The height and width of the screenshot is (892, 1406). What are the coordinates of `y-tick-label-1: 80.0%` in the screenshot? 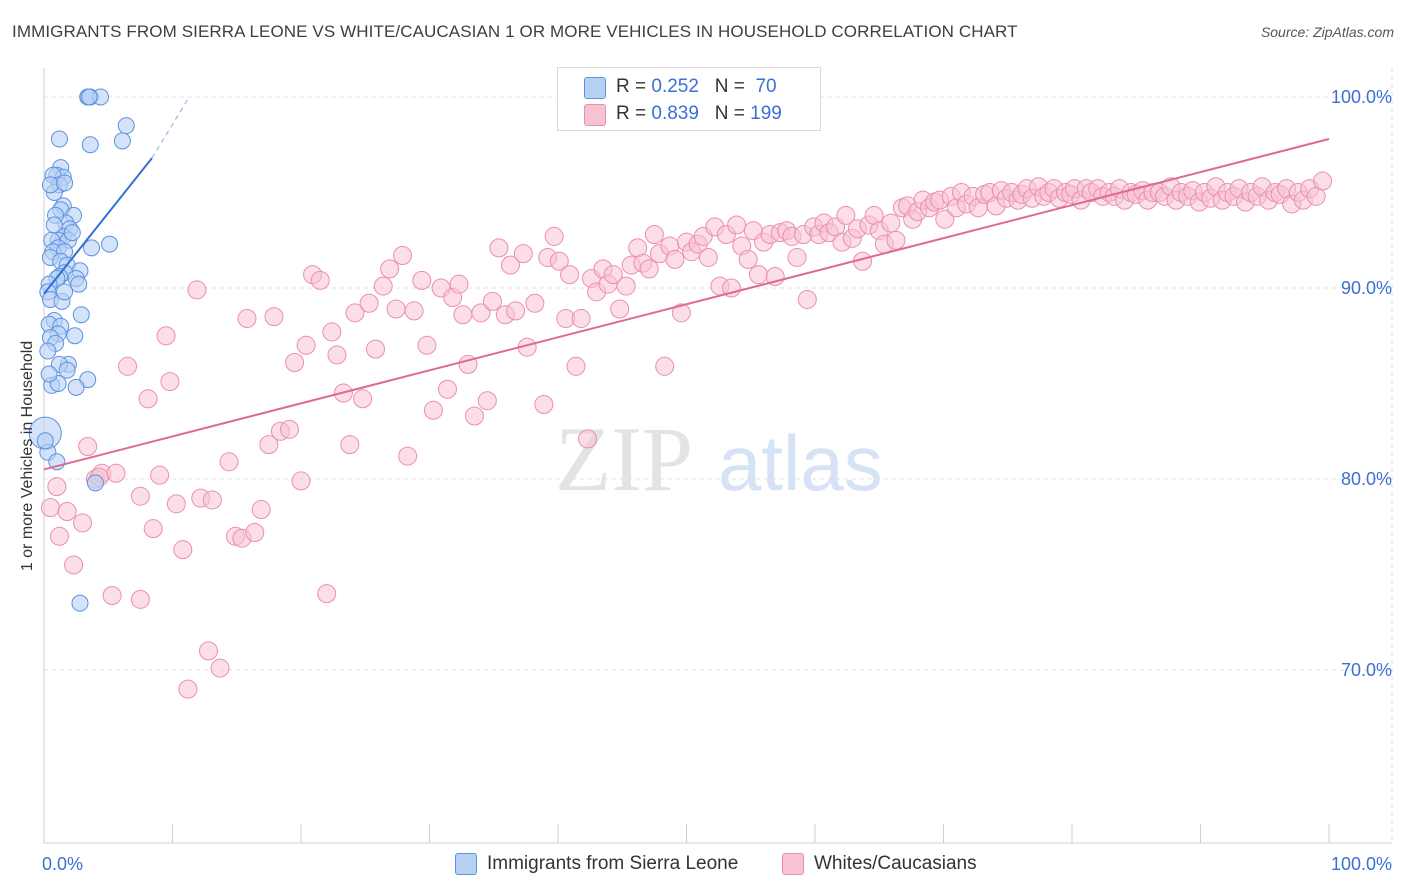 It's located at (1366, 479).